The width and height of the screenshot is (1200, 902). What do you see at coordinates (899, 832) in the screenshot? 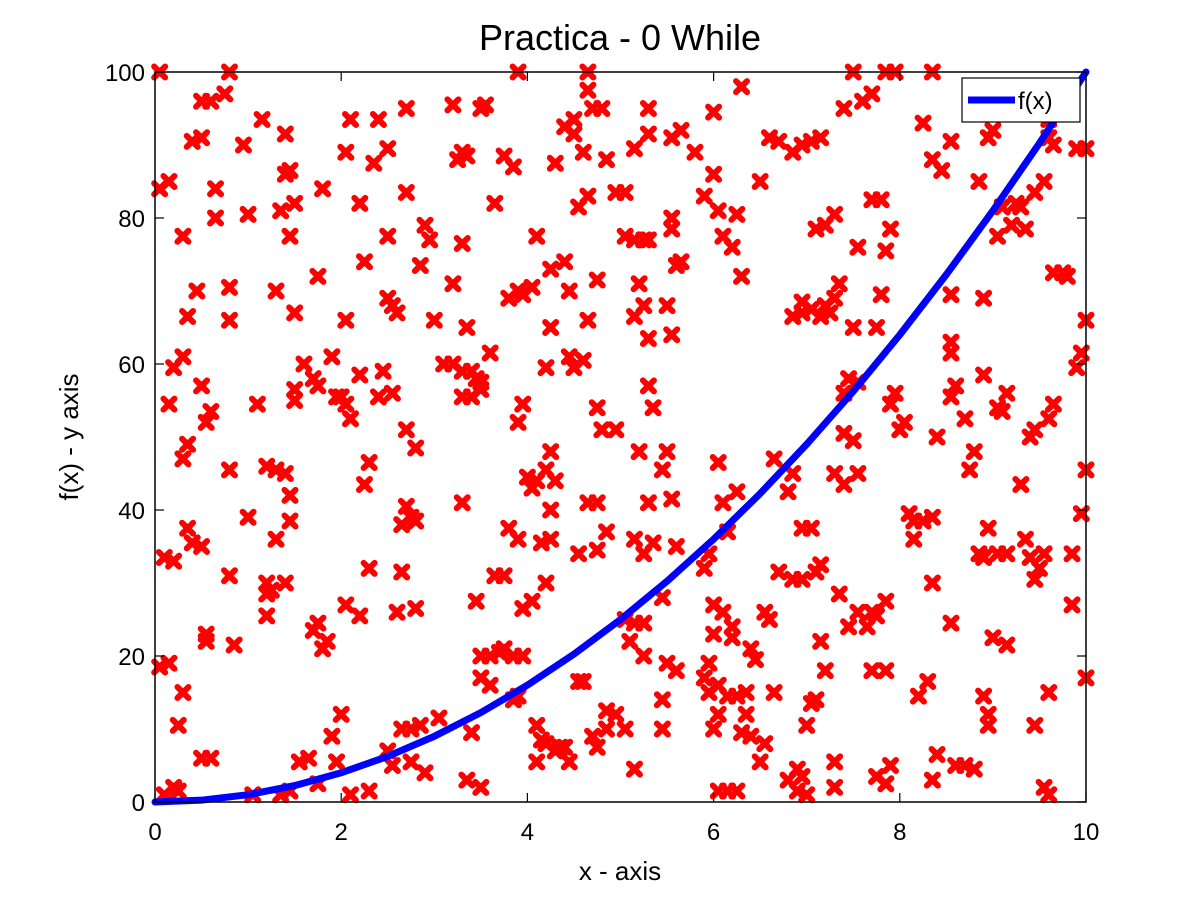
I see `x-tick-label: 8` at bounding box center [899, 832].